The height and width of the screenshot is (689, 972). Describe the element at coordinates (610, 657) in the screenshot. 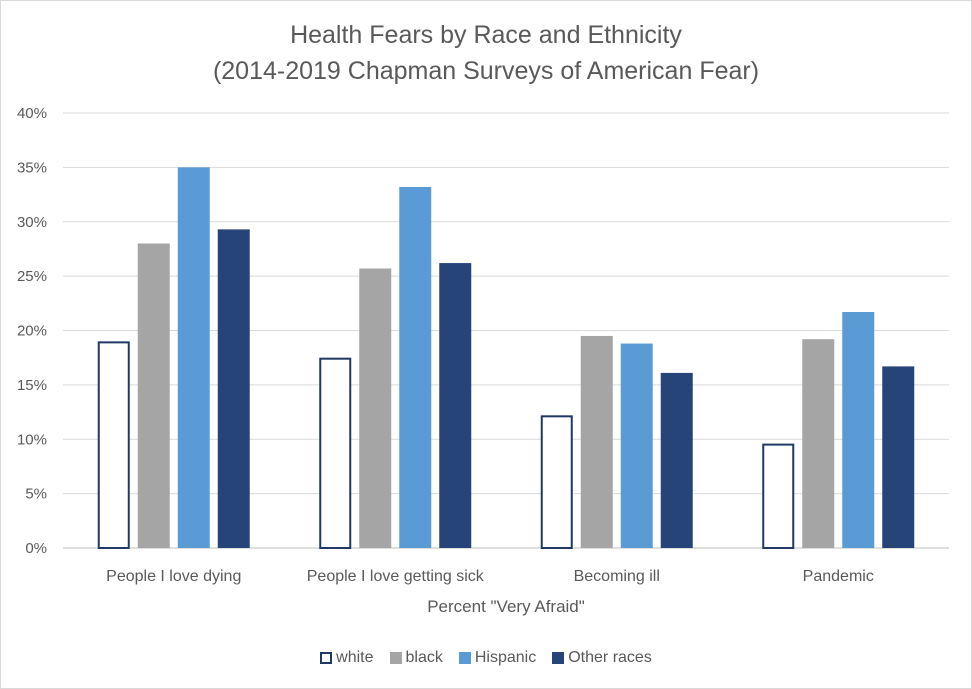

I see `legend-label: Other races` at that location.